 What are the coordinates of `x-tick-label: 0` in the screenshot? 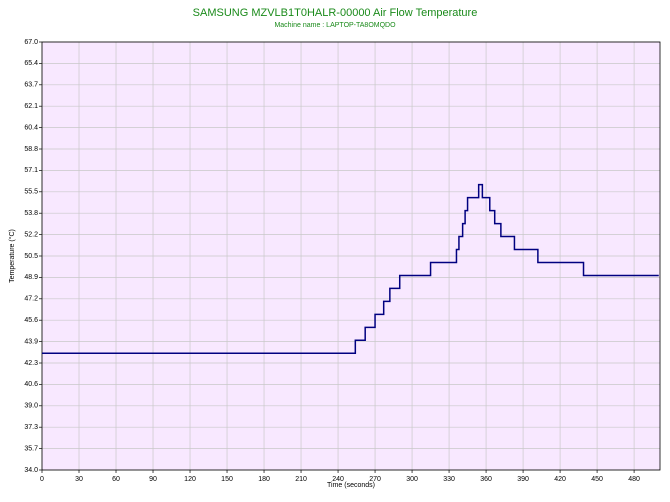 It's located at (42, 479).